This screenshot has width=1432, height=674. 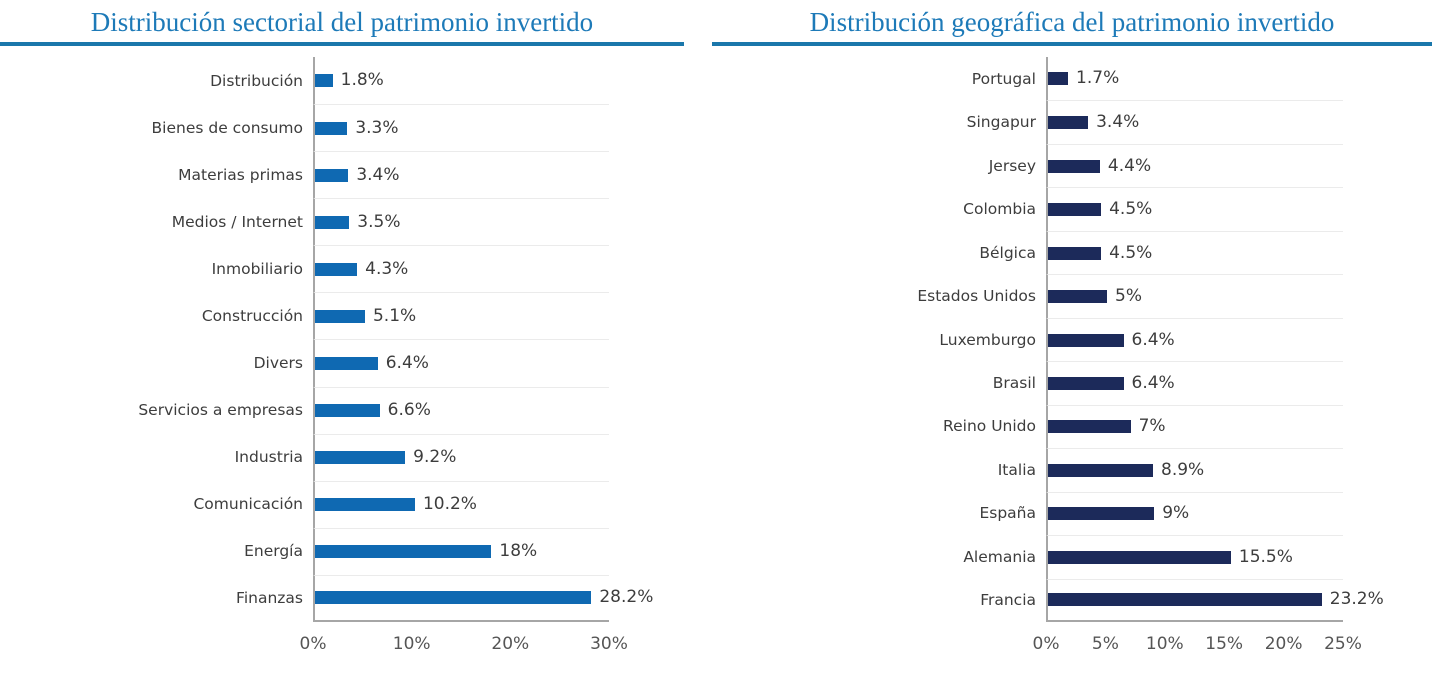 I want to click on x-tick-label: 5%, so click(x=1105, y=644).